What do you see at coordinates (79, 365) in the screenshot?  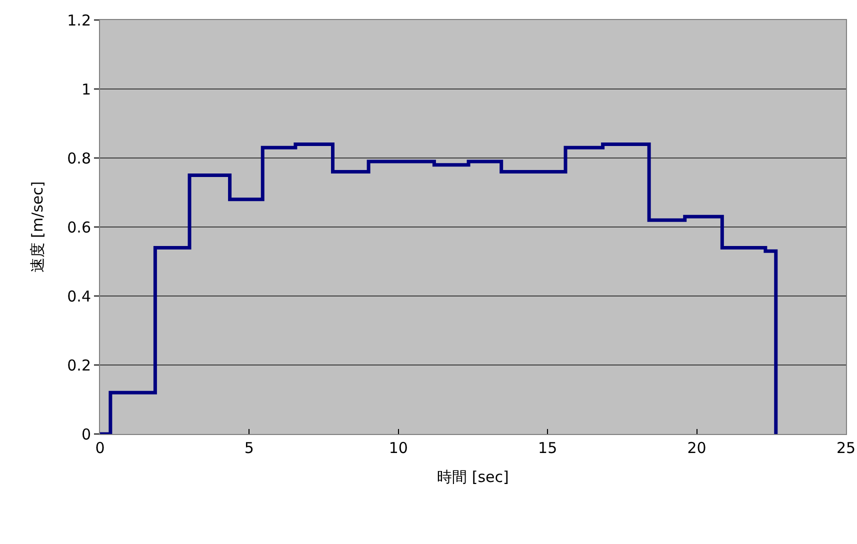 I see `y-tick-label: 0.2` at bounding box center [79, 365].